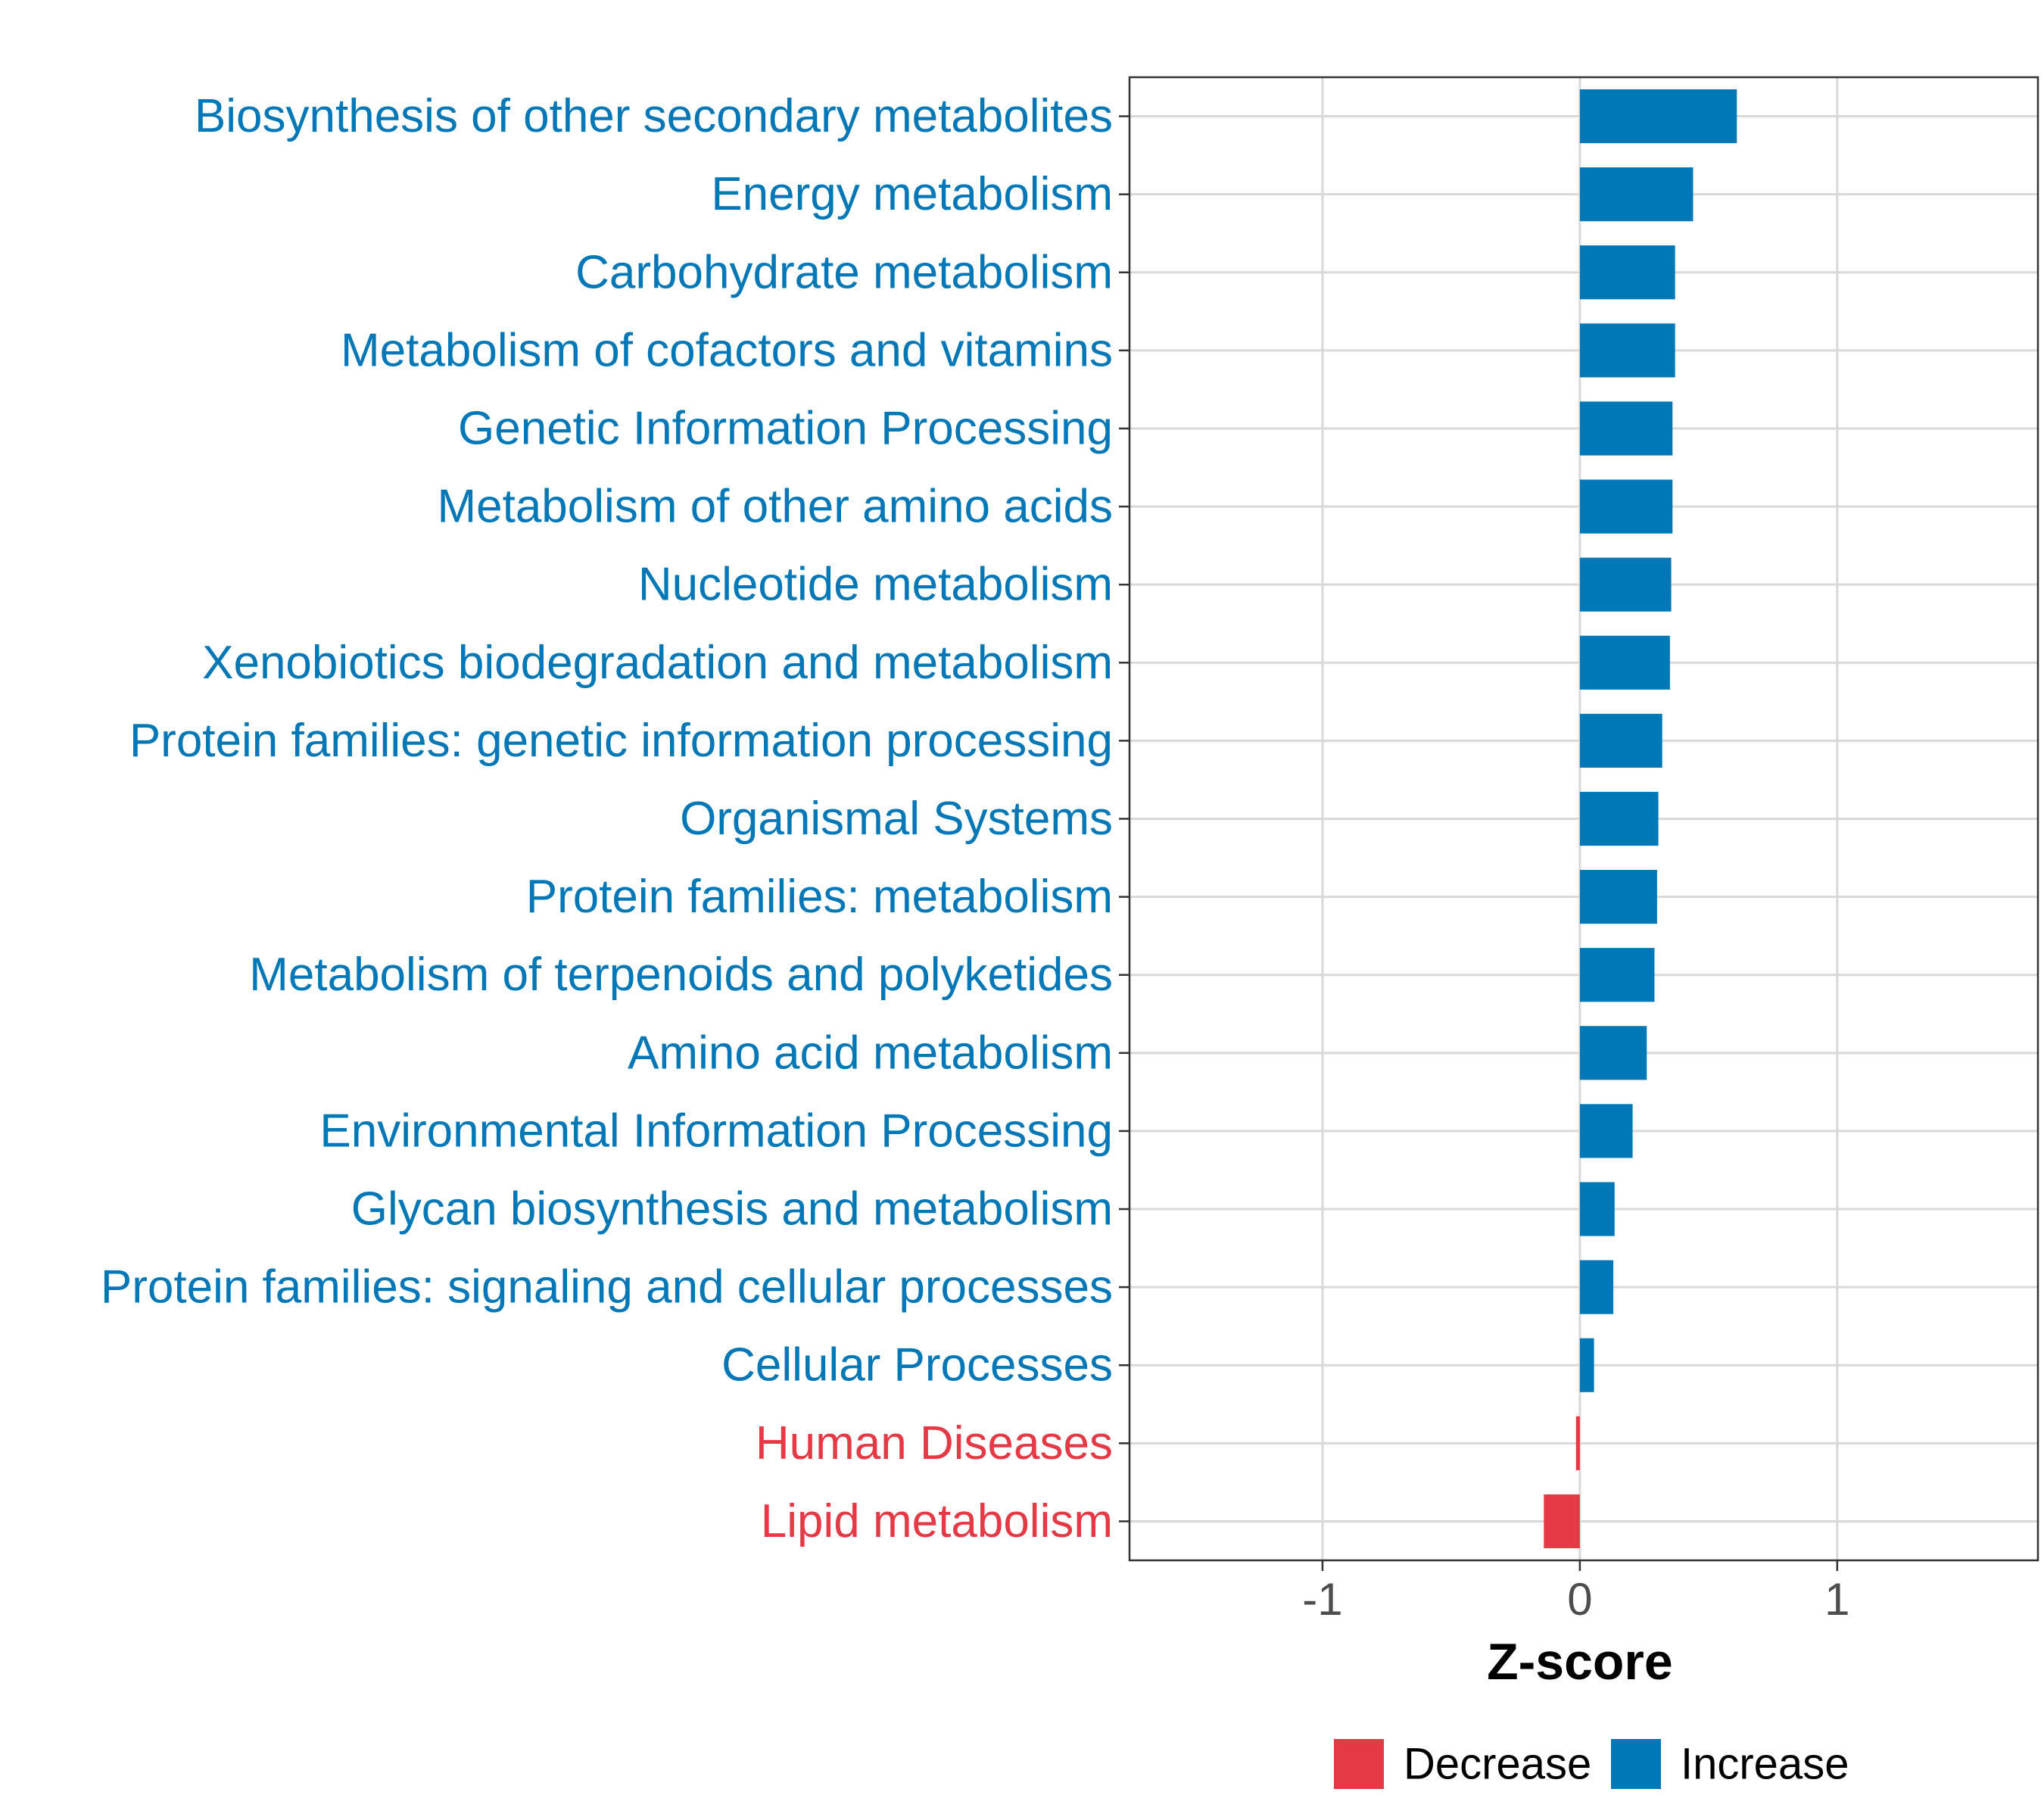  What do you see at coordinates (1497, 1764) in the screenshot?
I see `legend-label-decrease: Decrease` at bounding box center [1497, 1764].